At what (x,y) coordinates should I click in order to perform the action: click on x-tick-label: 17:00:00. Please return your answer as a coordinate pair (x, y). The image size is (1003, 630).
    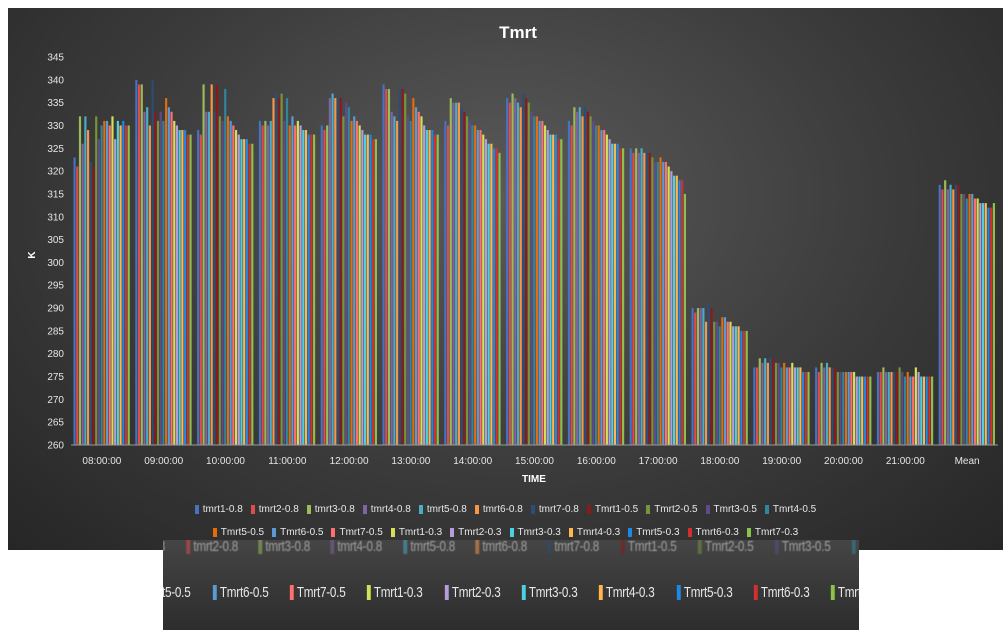
    Looking at the image, I should click on (658, 461).